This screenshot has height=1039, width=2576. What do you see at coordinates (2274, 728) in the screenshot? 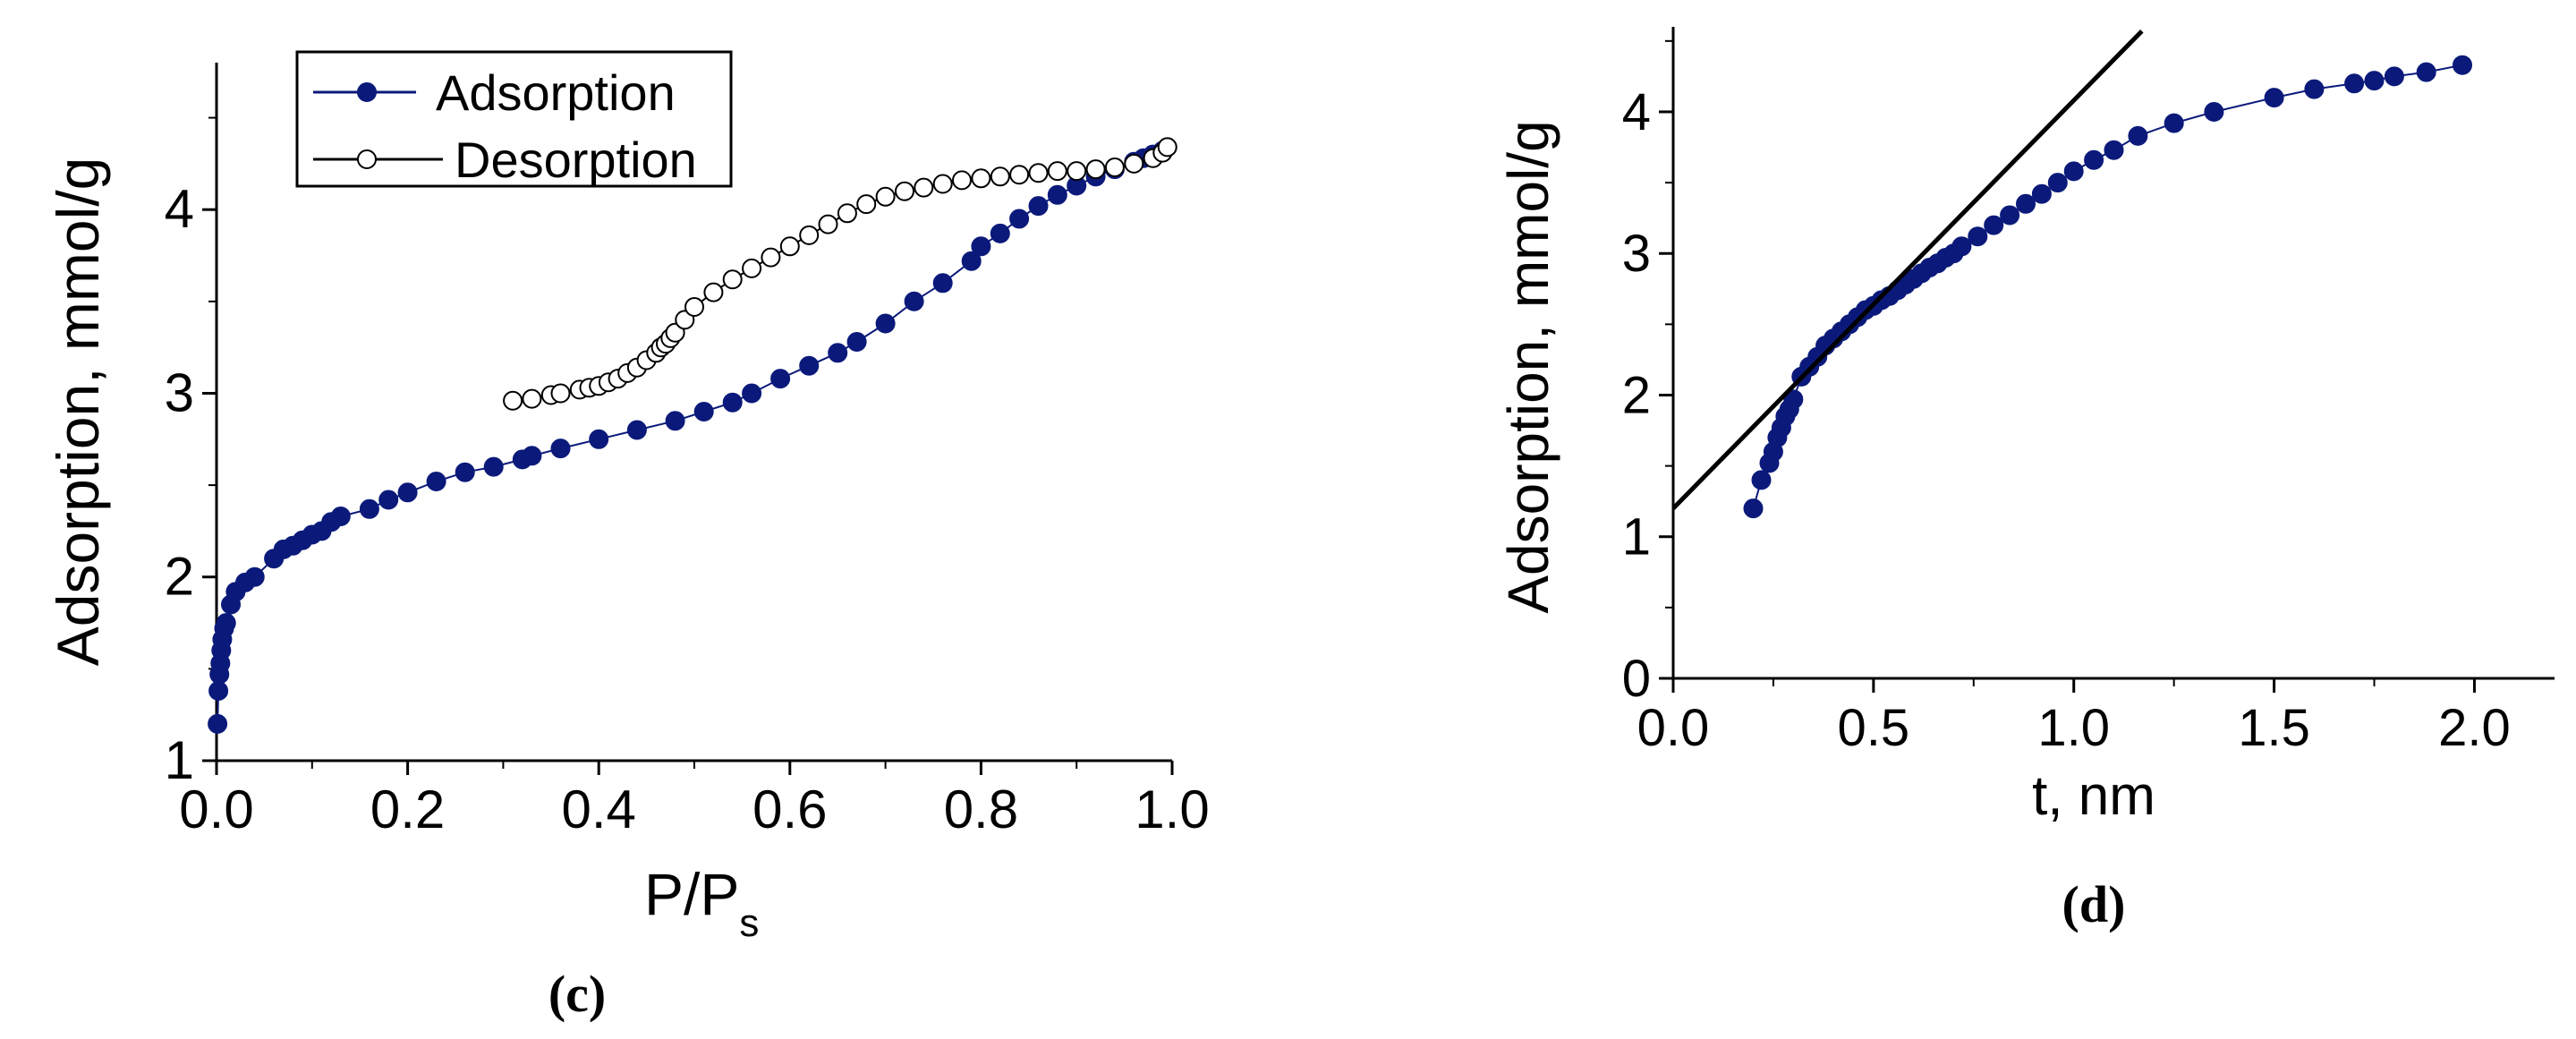
I see `panel-d-x-tick-label: 1.5` at bounding box center [2274, 728].